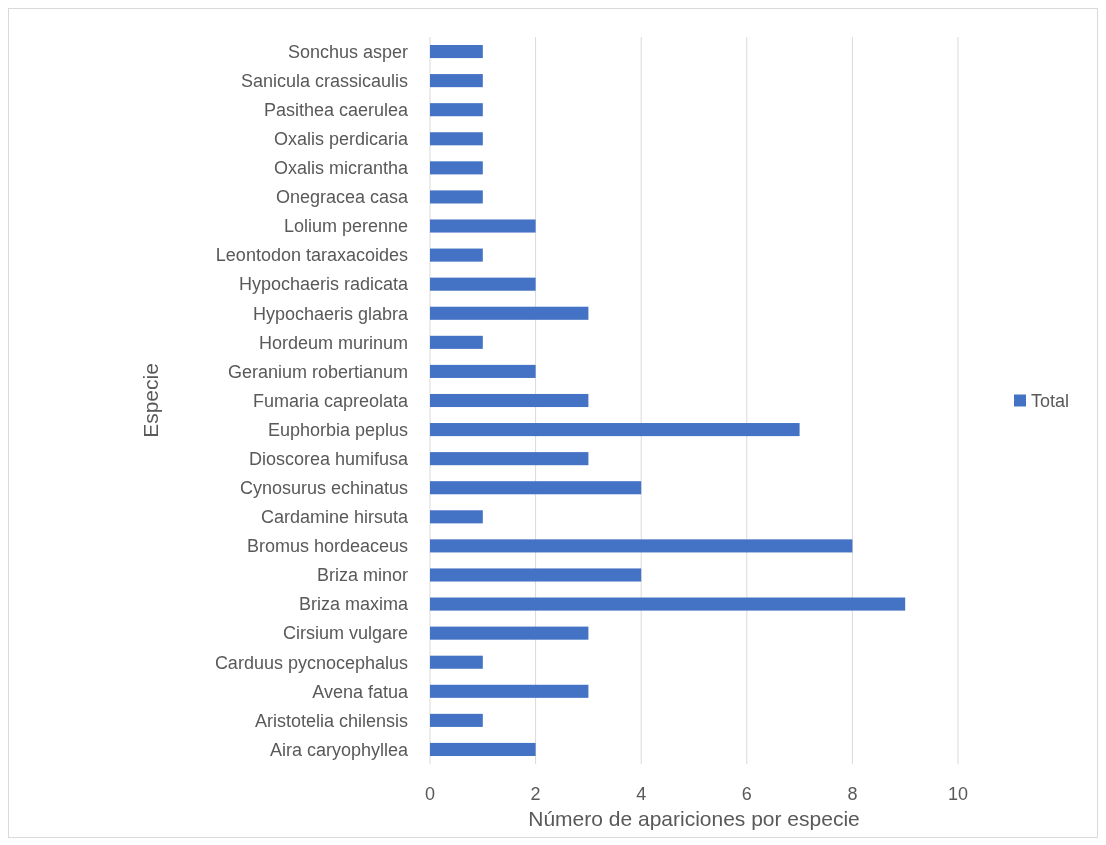 The image size is (1106, 845). What do you see at coordinates (535, 794) in the screenshot?
I see `x-tick-label: 2` at bounding box center [535, 794].